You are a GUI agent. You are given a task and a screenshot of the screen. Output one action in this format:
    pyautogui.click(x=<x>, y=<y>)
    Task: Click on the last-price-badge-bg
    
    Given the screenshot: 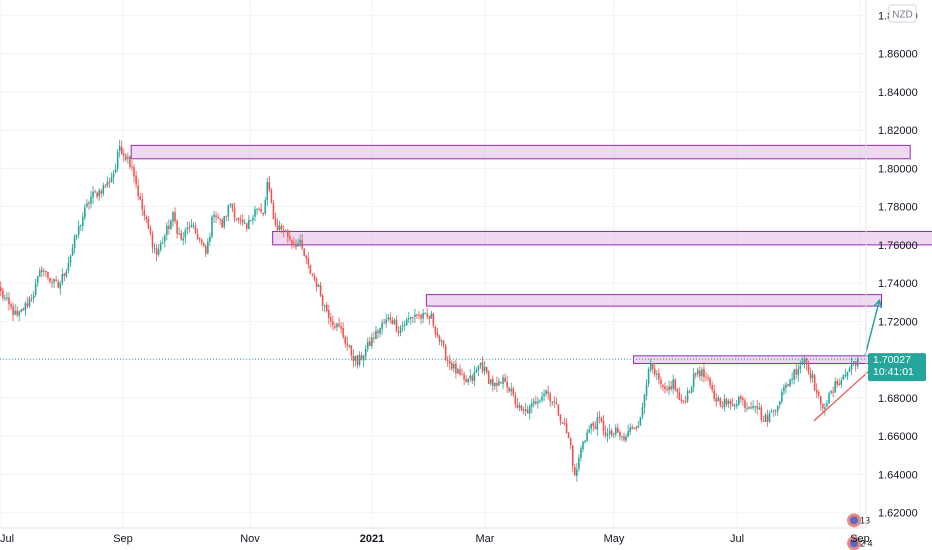 What is the action you would take?
    pyautogui.click(x=897, y=367)
    